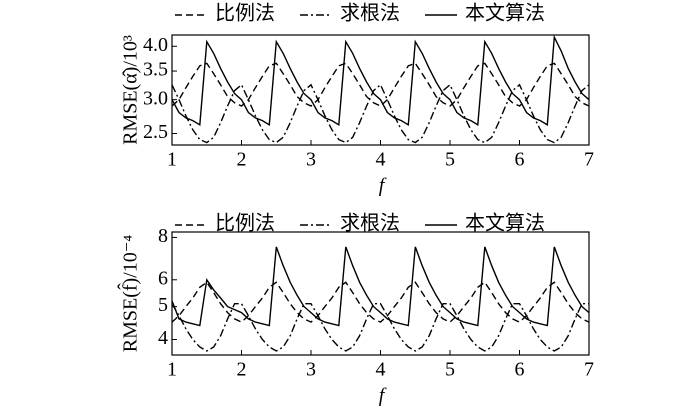 The image size is (700, 411). Describe the element at coordinates (163, 236) in the screenshot. I see `y-tick-label: 8` at that location.